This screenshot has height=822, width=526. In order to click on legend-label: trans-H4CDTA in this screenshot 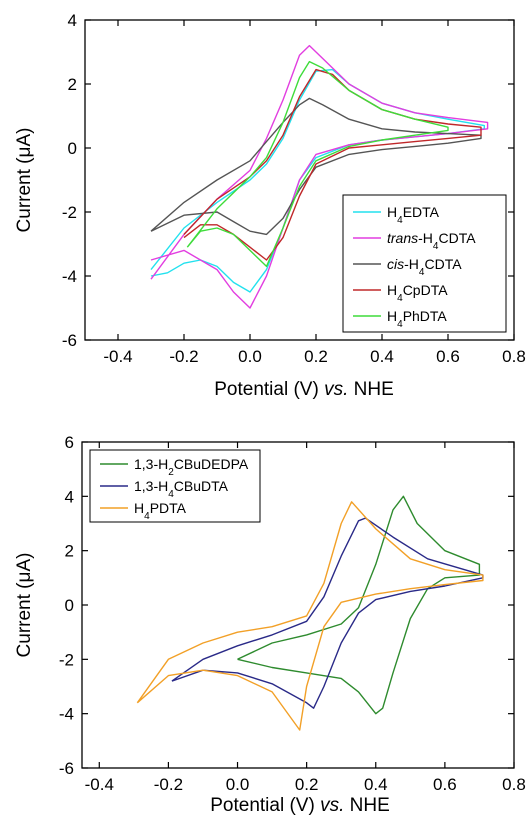, I will do `click(431, 241)`.